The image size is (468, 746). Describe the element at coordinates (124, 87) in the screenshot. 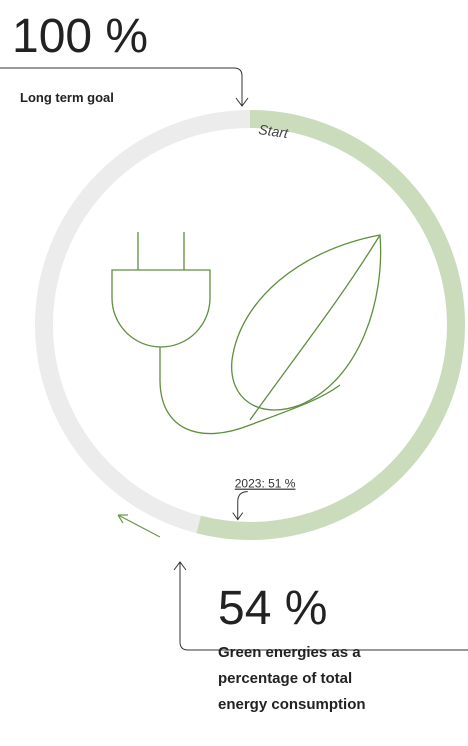

I see `goal-pointer` at that location.